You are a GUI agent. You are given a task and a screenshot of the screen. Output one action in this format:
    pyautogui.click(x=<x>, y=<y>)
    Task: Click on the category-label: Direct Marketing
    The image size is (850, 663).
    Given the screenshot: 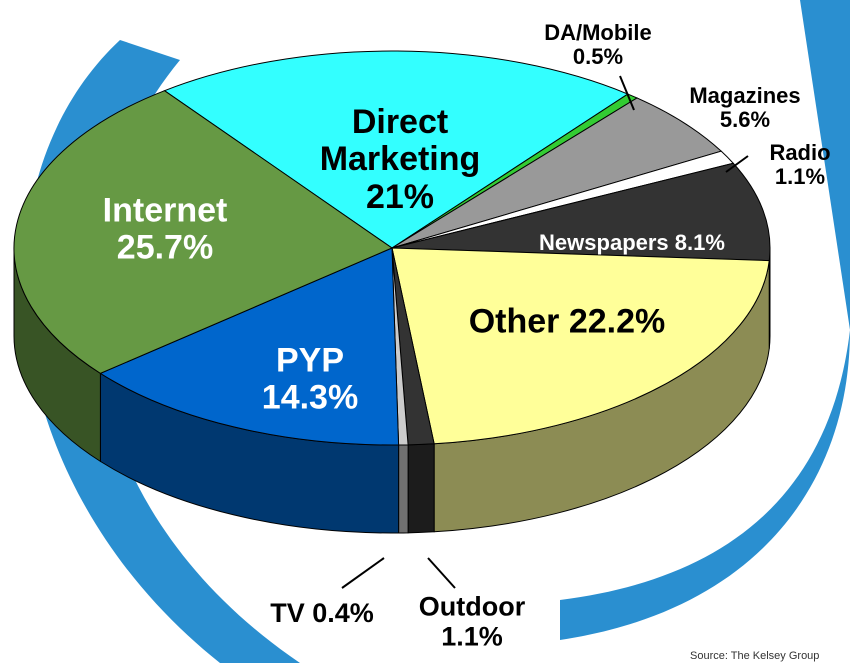 What is the action you would take?
    pyautogui.click(x=400, y=140)
    